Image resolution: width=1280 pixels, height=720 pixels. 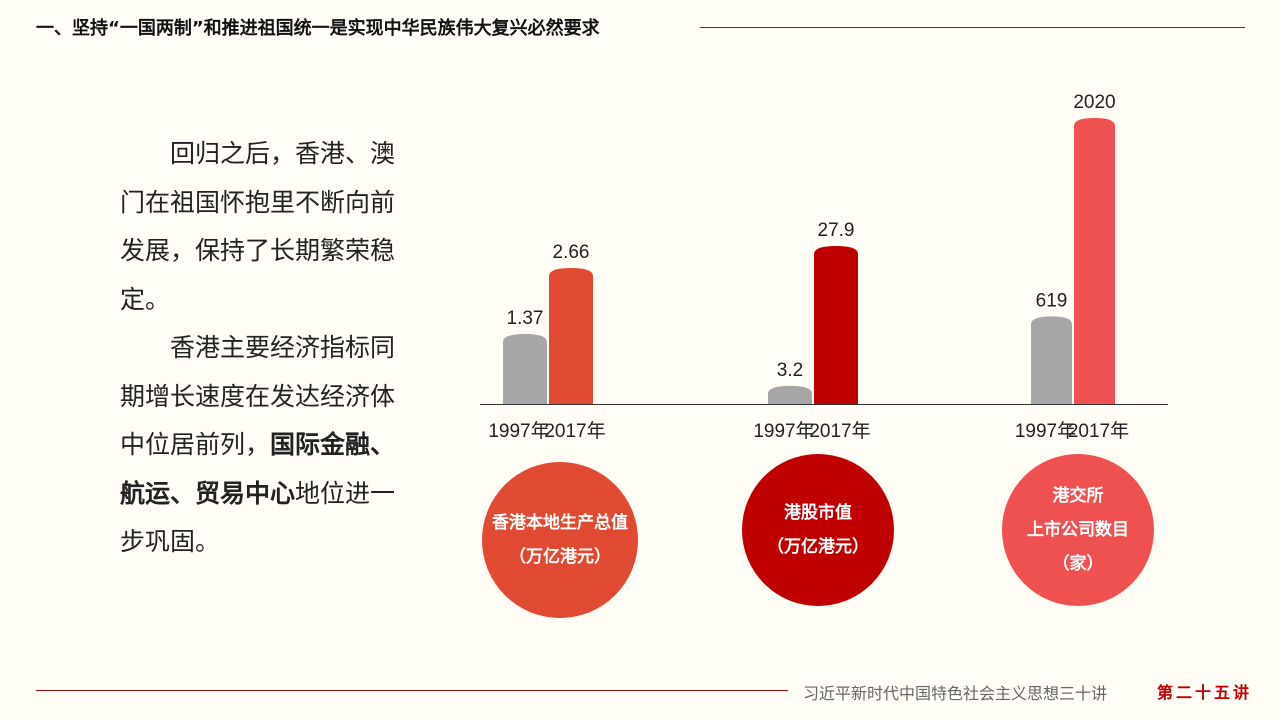 I want to click on chart-title-circle: 港股市值 （万亿港元）, so click(x=818, y=530).